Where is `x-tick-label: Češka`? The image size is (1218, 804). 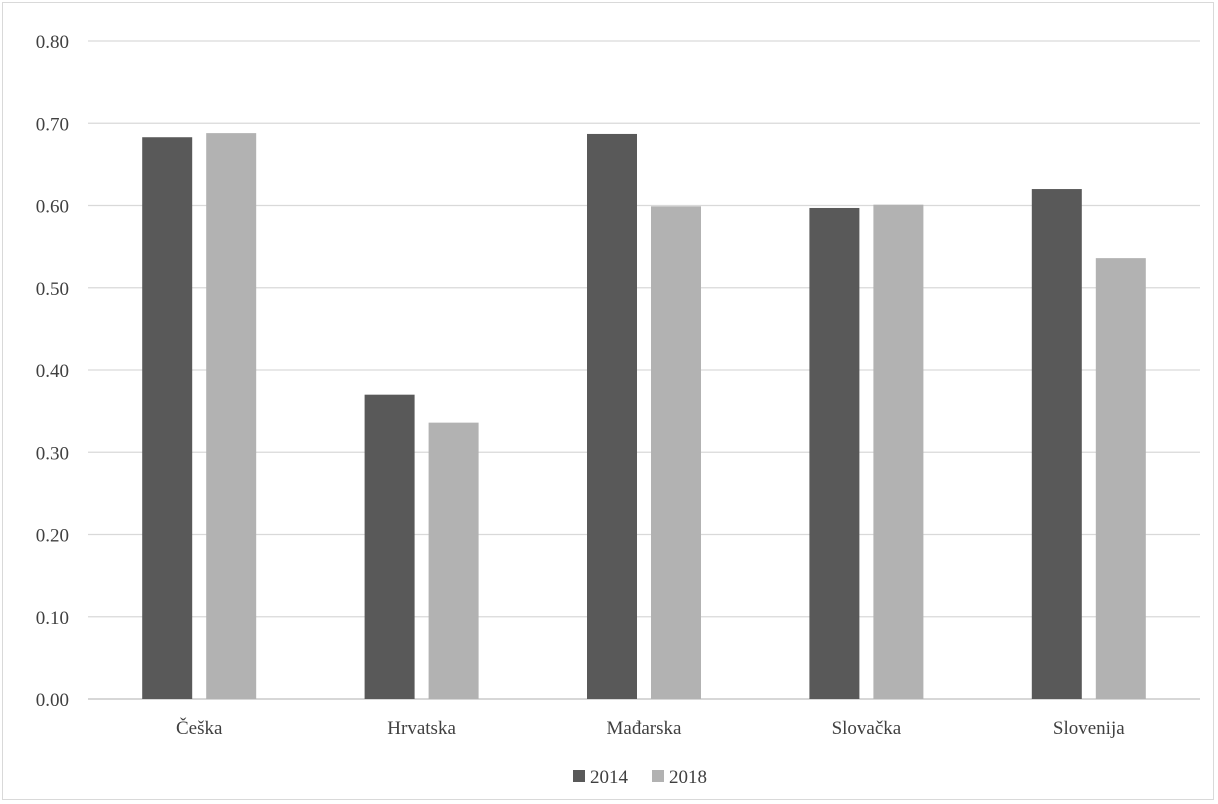 x-tick-label: Češka is located at coordinates (199, 728).